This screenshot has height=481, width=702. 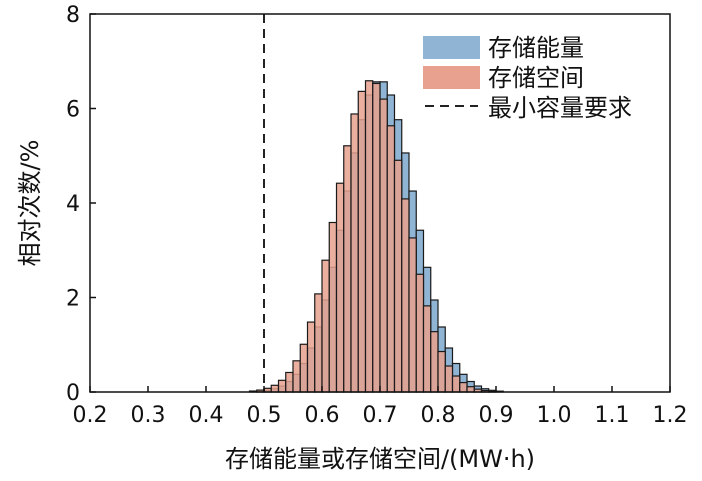 I want to click on x-tick-label: 0.5, so click(x=264, y=415).